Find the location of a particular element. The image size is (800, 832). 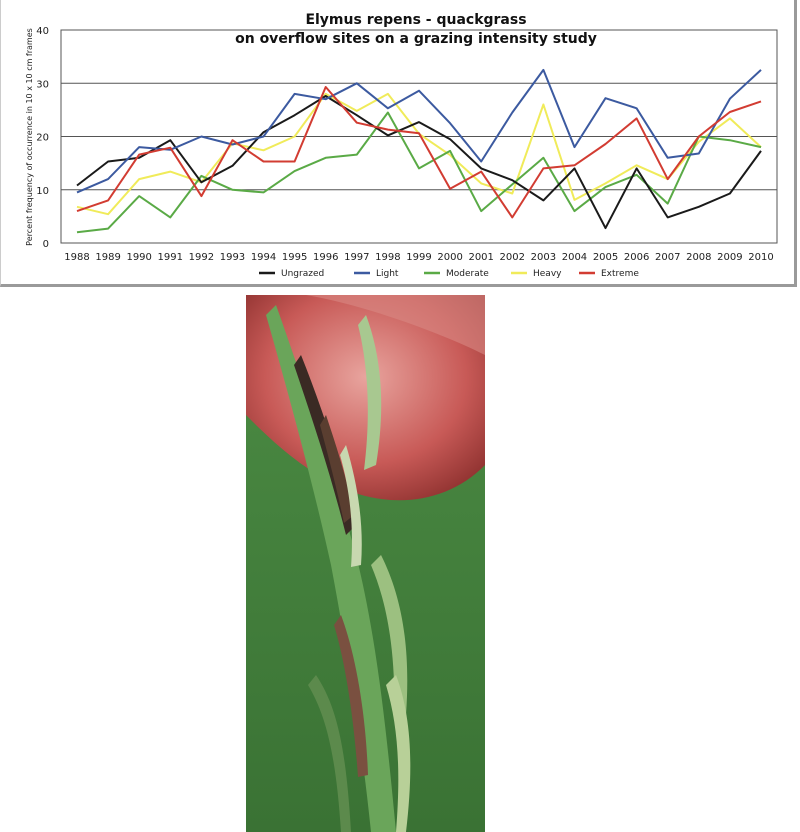

x-tick-label: 1992 is located at coordinates (201, 257).